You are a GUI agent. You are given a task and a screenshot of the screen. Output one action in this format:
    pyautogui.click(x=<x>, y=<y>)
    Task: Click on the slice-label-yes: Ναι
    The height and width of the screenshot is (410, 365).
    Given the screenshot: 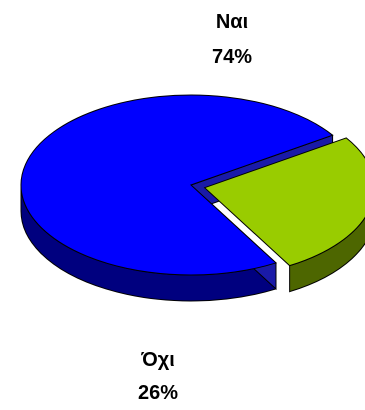 What is the action you would take?
    pyautogui.click(x=232, y=22)
    